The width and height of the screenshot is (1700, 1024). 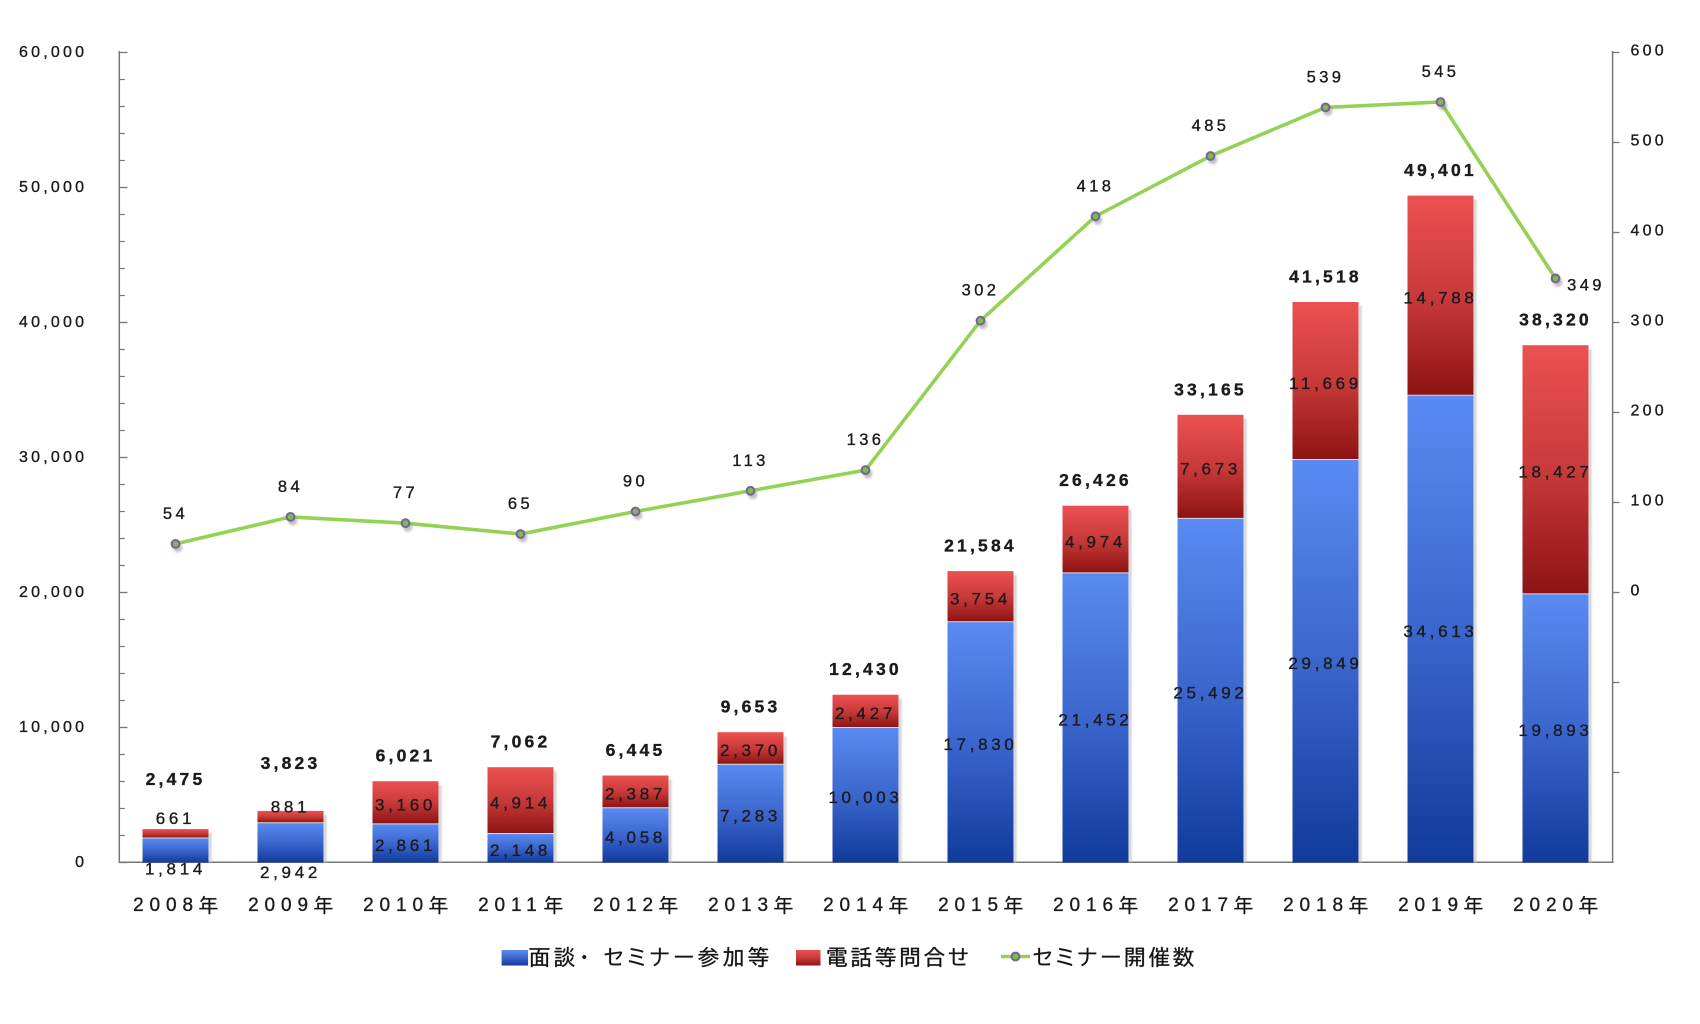 What do you see at coordinates (751, 707) in the screenshot?
I see `svg-text: 9,653` at bounding box center [751, 707].